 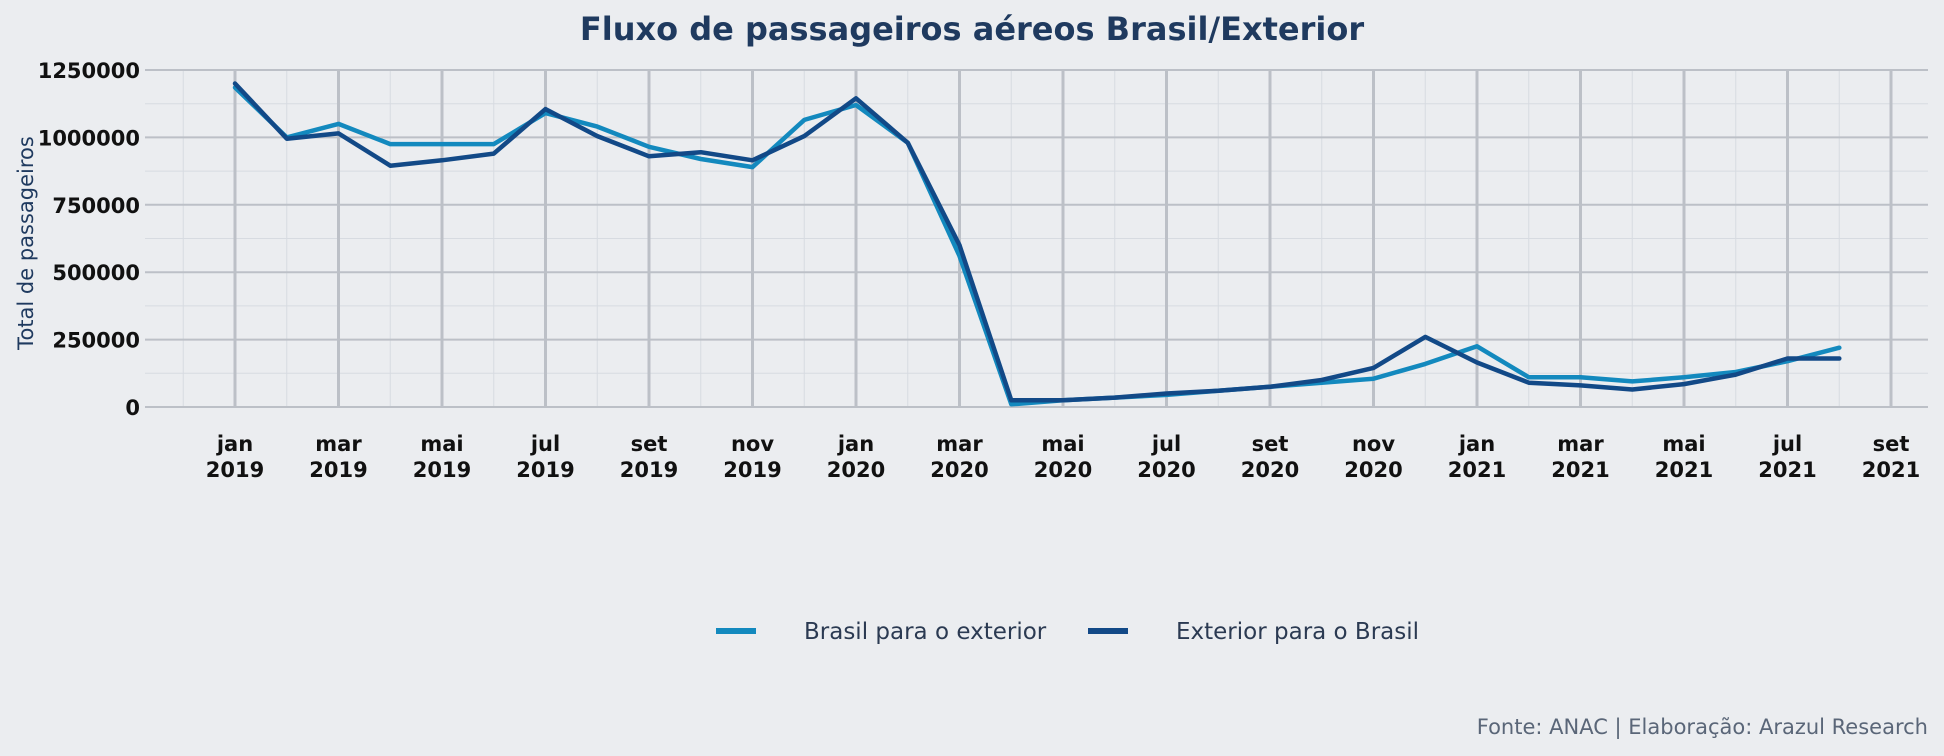 What do you see at coordinates (96, 341) in the screenshot?
I see `y-tick-label: 250000` at bounding box center [96, 341].